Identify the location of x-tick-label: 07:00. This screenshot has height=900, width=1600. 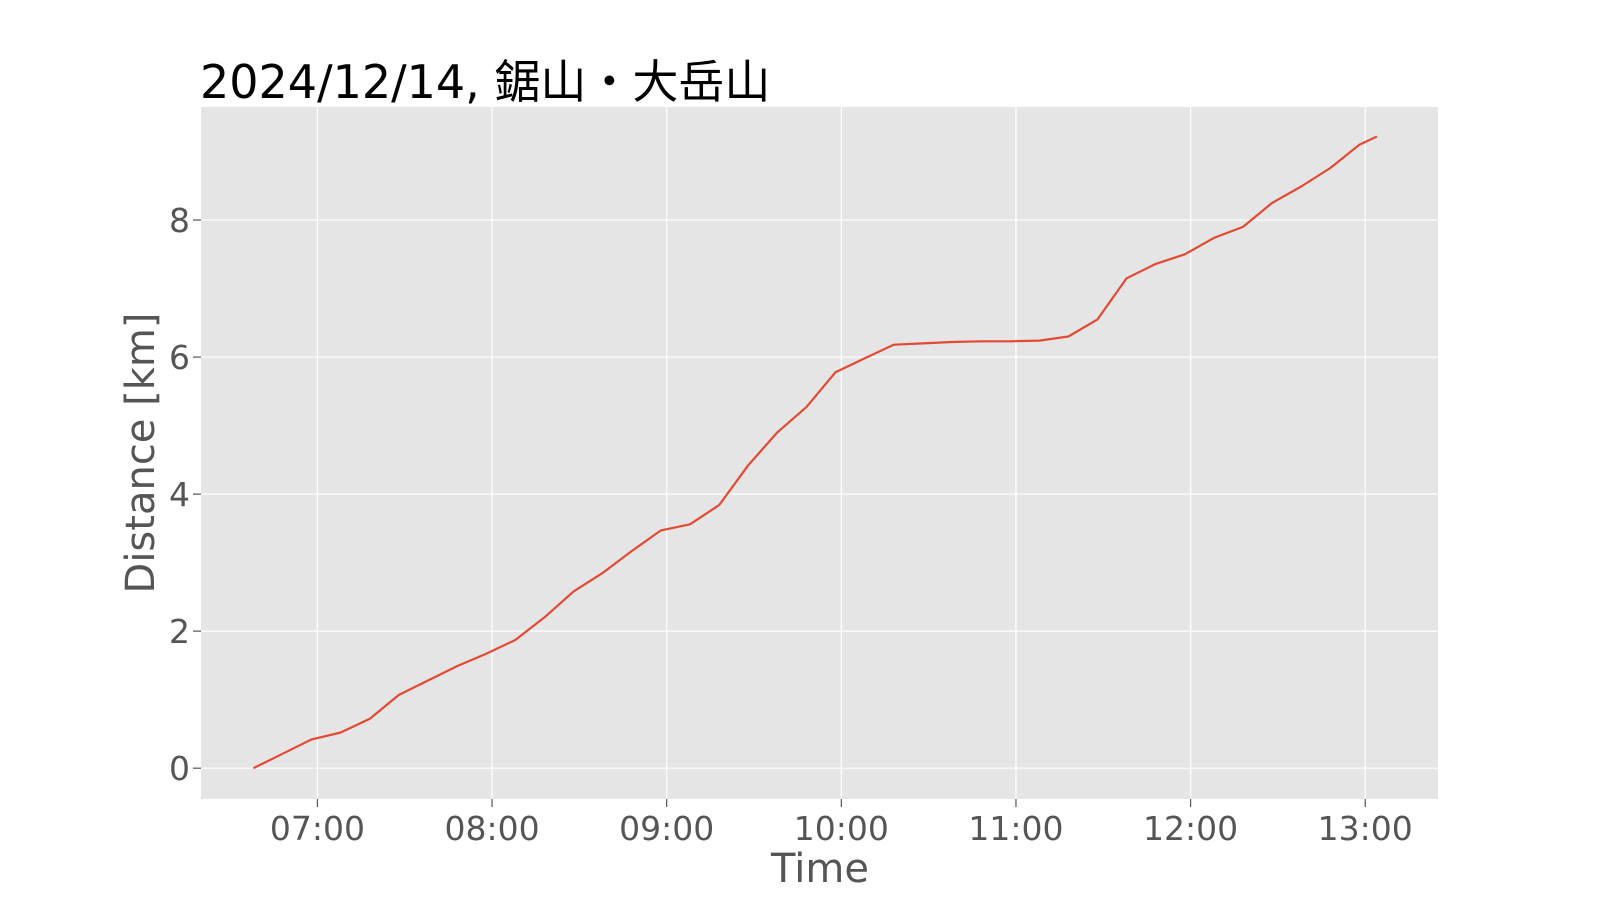
(317, 828).